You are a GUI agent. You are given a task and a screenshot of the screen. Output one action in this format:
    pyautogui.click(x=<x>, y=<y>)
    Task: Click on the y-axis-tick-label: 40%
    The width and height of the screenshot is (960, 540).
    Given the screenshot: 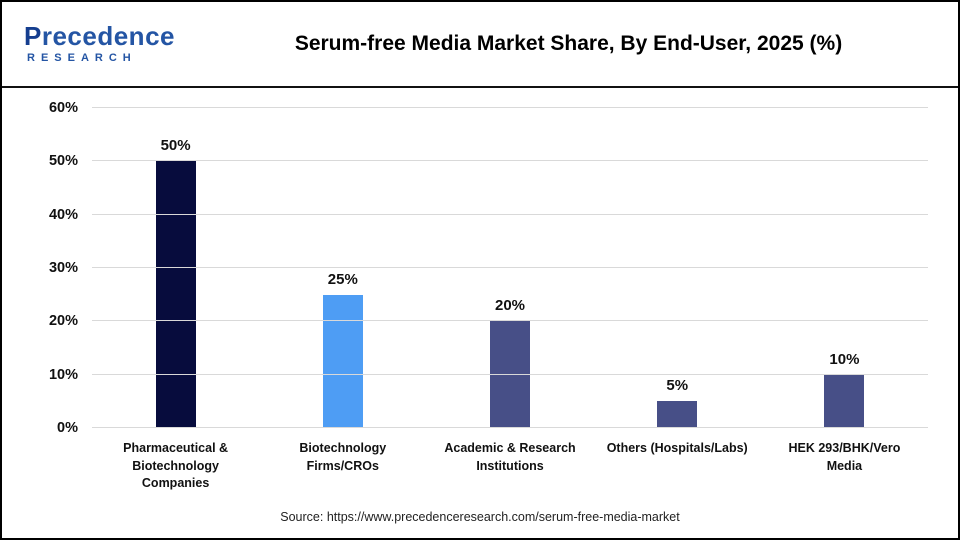 What is the action you would take?
    pyautogui.click(x=63, y=214)
    